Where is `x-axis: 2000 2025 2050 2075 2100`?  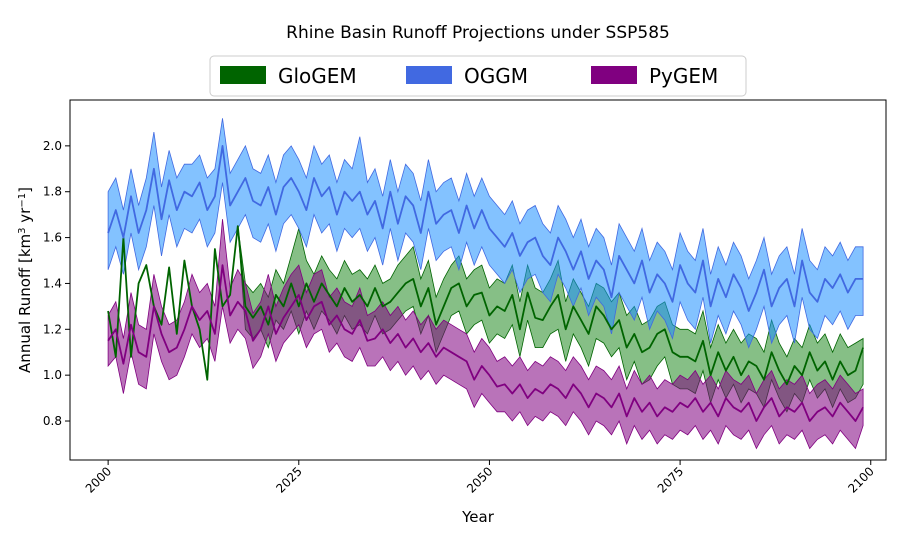
x-axis: 2000 2025 2050 2075 2100 is located at coordinates (480, 478).